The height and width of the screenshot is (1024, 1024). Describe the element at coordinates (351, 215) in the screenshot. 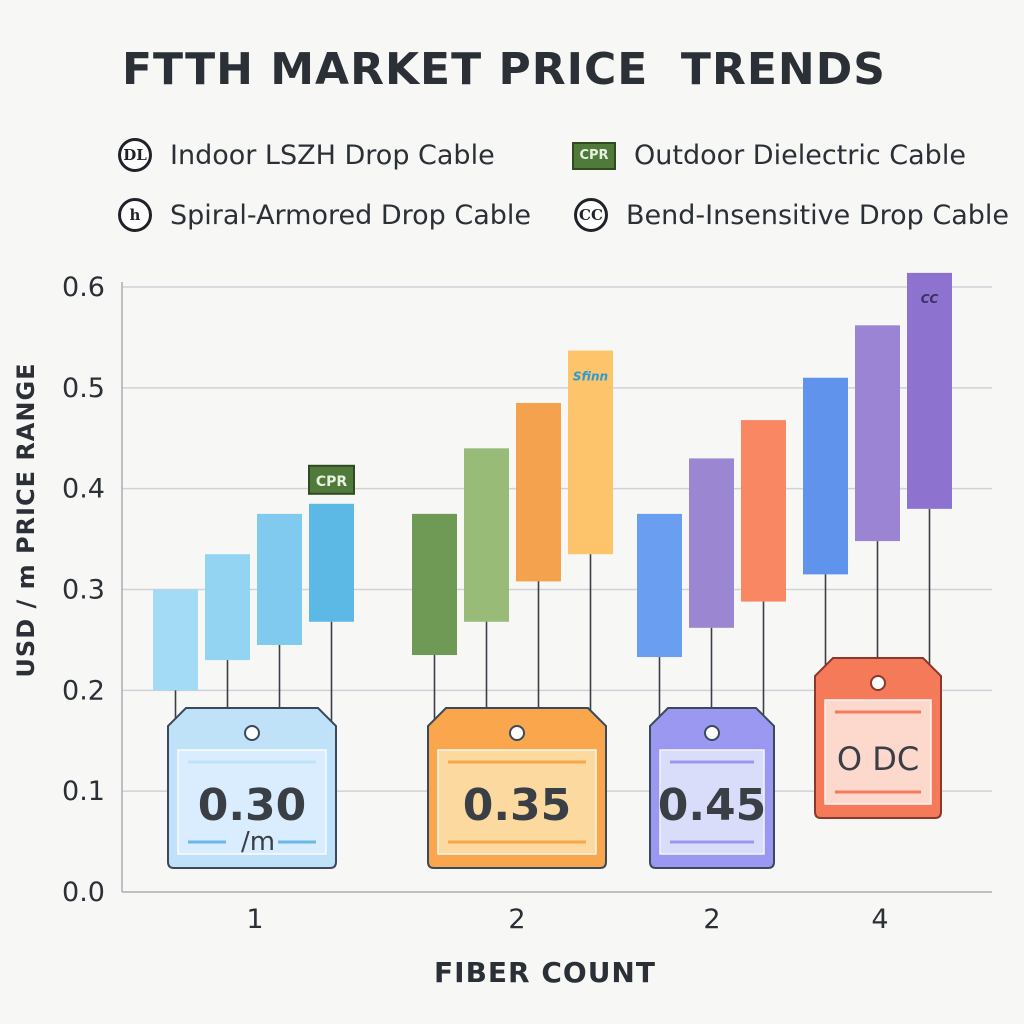

I see `legend-label: Spiral-Armored Drop Cable` at that location.